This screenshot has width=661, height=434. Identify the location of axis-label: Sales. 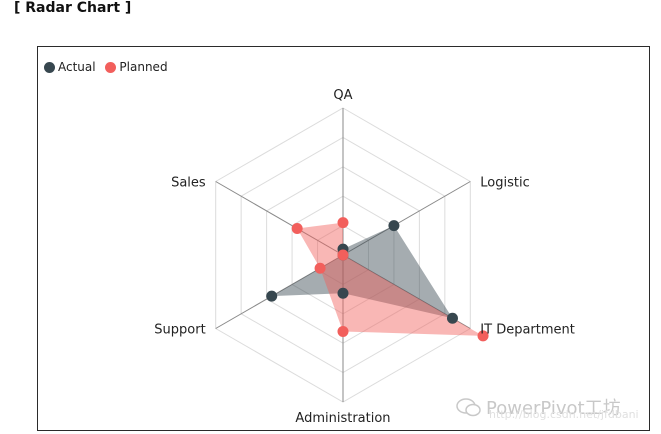
(188, 183).